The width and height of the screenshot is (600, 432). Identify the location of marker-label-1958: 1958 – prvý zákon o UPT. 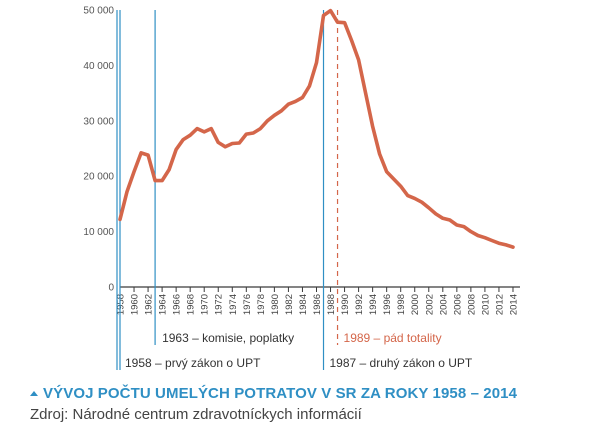
(193, 363).